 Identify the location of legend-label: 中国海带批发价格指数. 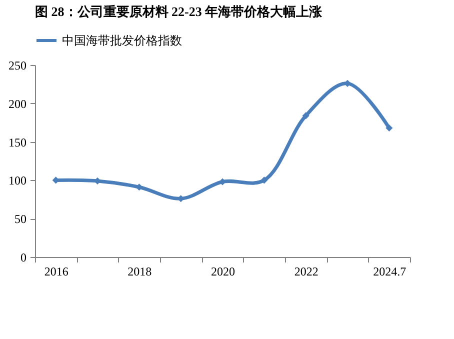
(122, 41).